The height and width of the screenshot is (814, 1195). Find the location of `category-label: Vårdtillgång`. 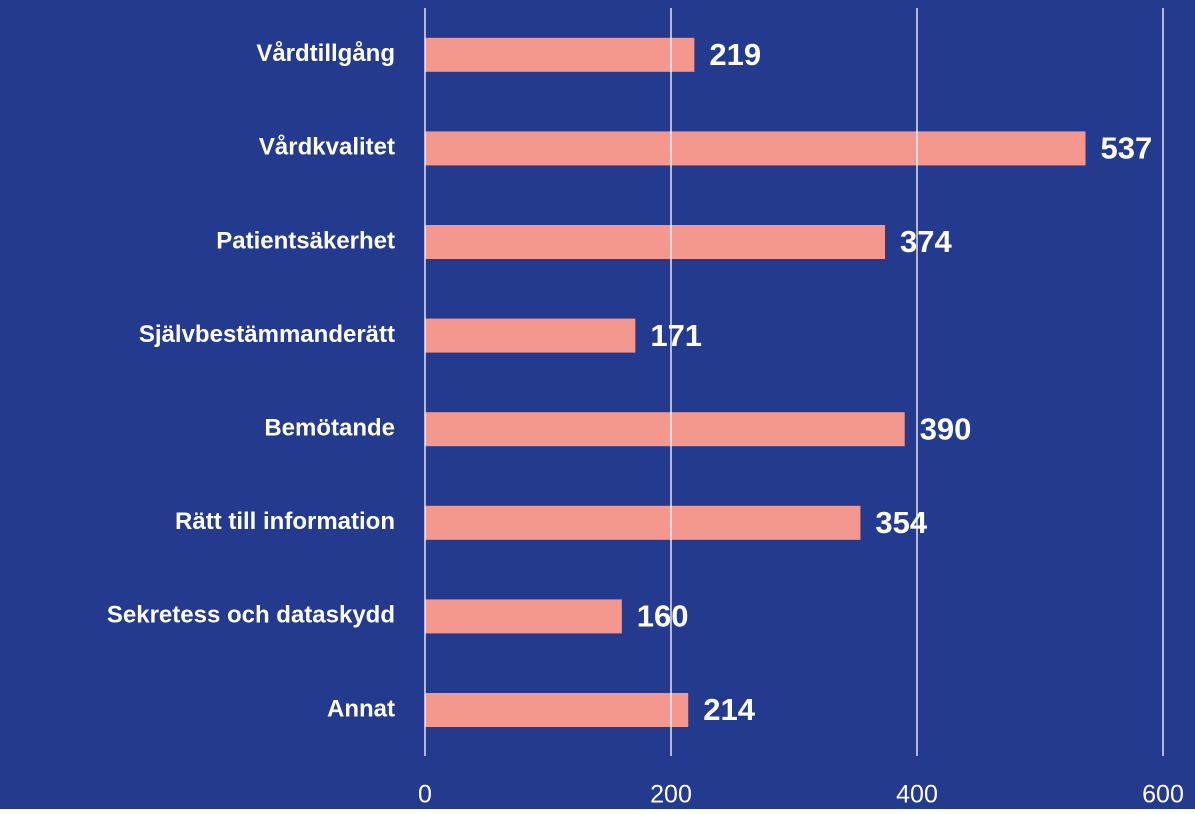

category-label: Vårdtillgång is located at coordinates (325, 53).